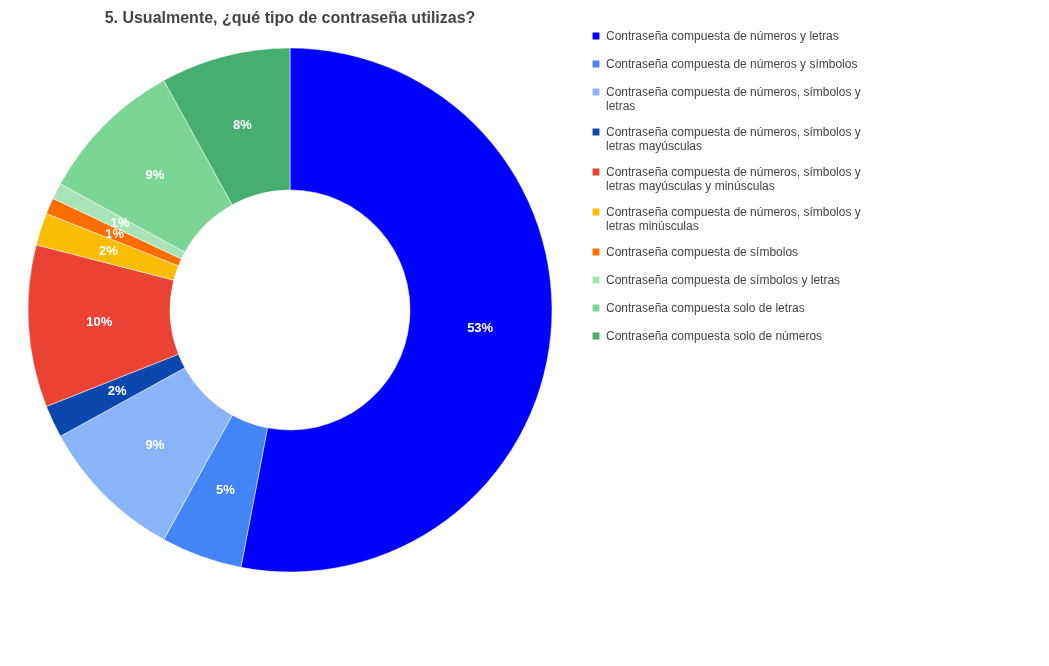  I want to click on legend-label: Contraseña compuesta de símbolos y letras, so click(723, 280).